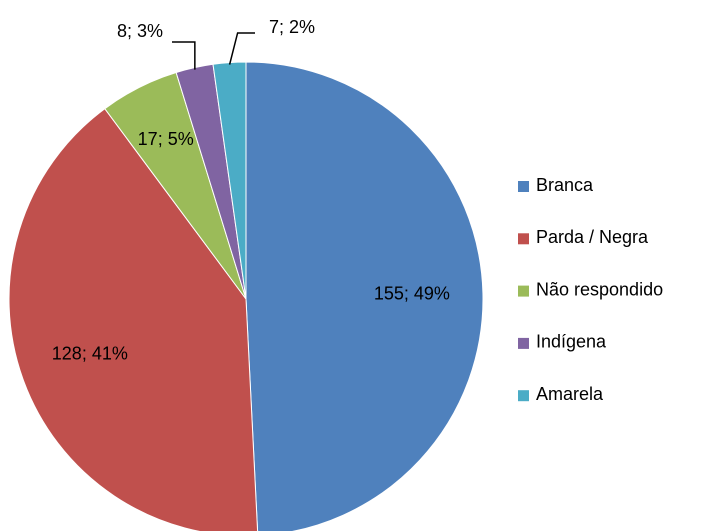  What do you see at coordinates (412, 294) in the screenshot?
I see `data-label: 155; 49%` at bounding box center [412, 294].